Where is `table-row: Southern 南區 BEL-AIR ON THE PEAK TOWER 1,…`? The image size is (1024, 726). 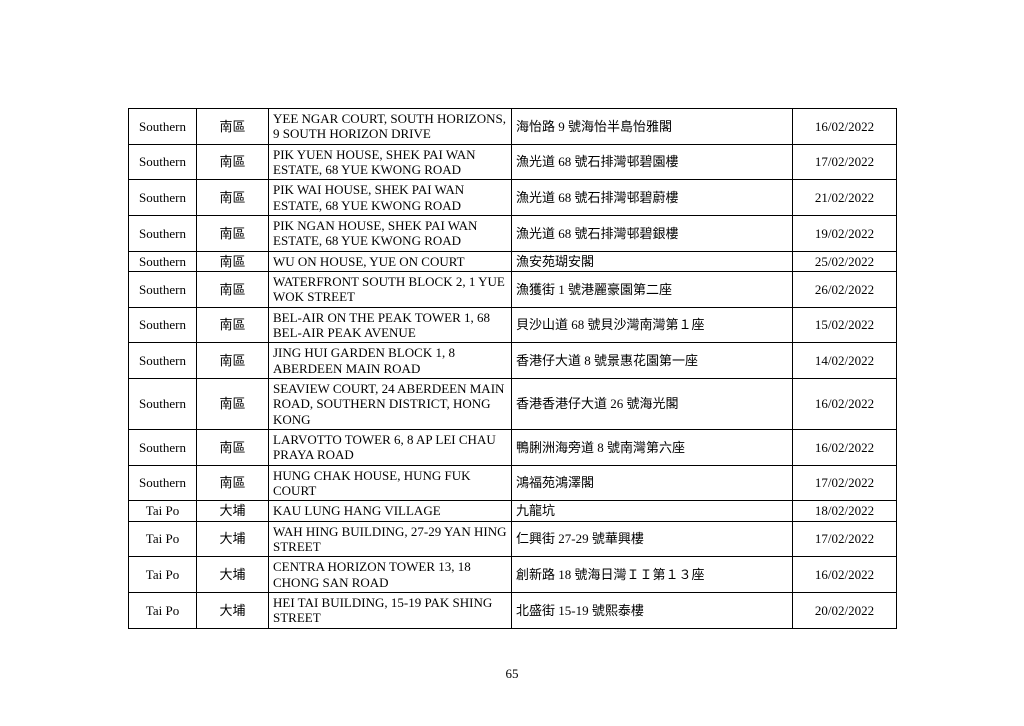 table-row: Southern 南區 BEL-AIR ON THE PEAK TOWER 1,… is located at coordinates (512, 325).